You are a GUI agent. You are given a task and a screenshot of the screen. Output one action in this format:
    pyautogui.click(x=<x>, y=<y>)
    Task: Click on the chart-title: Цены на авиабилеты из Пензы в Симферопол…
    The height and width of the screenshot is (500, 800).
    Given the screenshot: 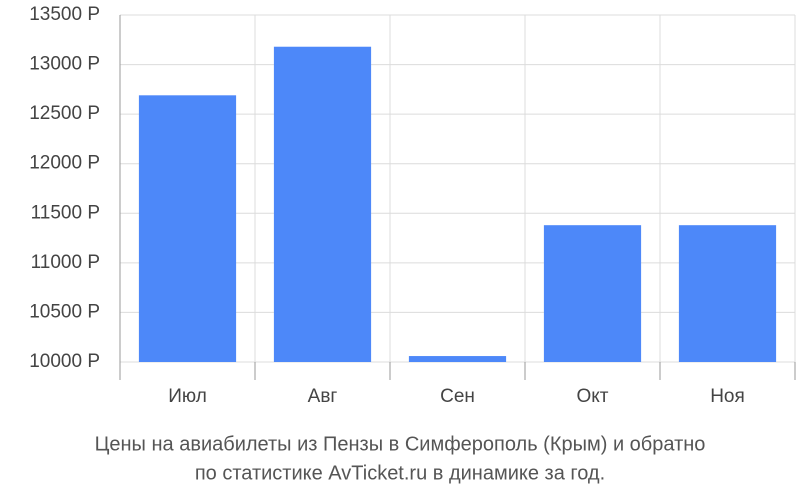 What is the action you would take?
    pyautogui.click(x=400, y=444)
    